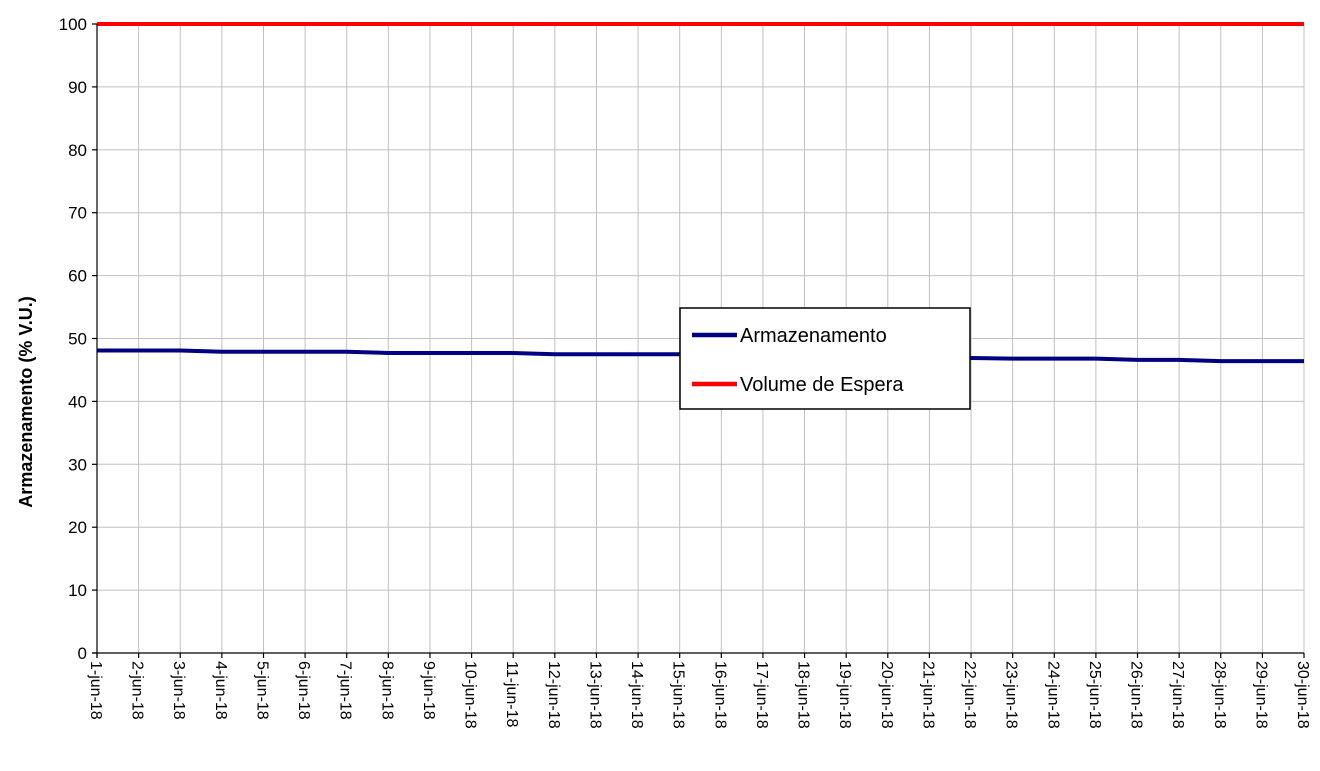 Image resolution: width=1320 pixels, height=771 pixels. What do you see at coordinates (470, 695) in the screenshot?
I see `x-tick-label: 10-jun-18` at bounding box center [470, 695].